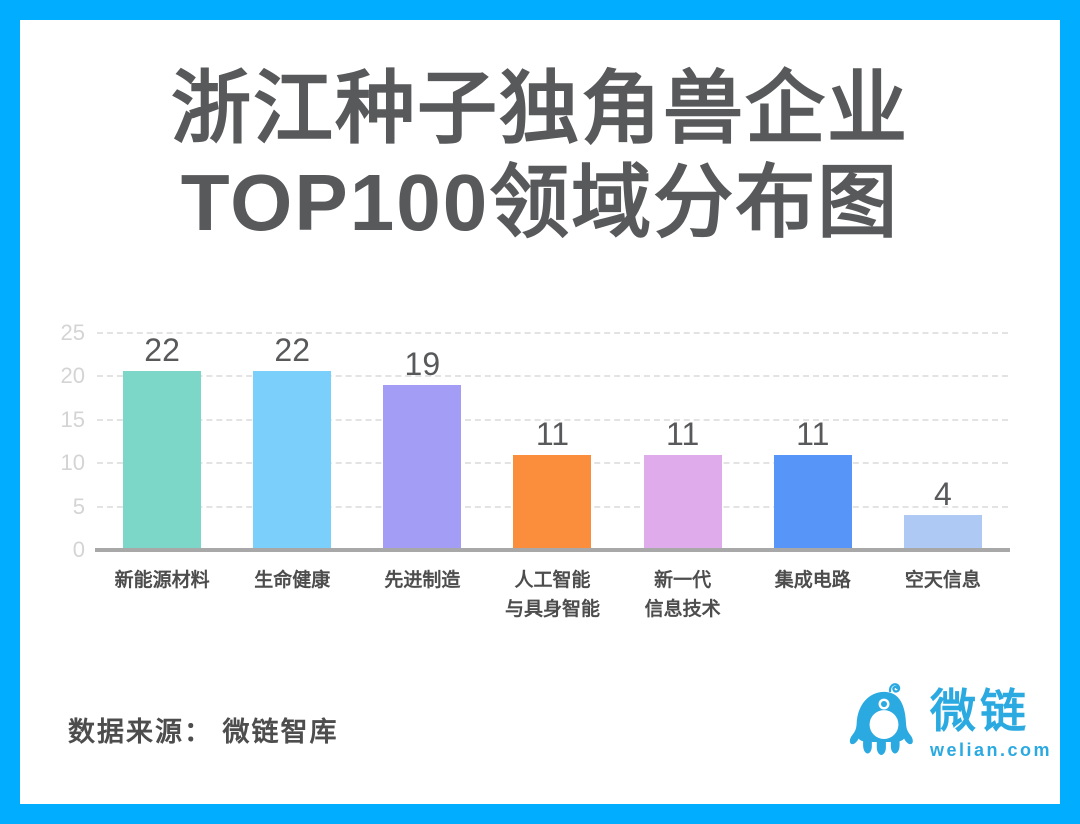 The height and width of the screenshot is (824, 1080). I want to click on logo-domain: welian.com, so click(991, 749).